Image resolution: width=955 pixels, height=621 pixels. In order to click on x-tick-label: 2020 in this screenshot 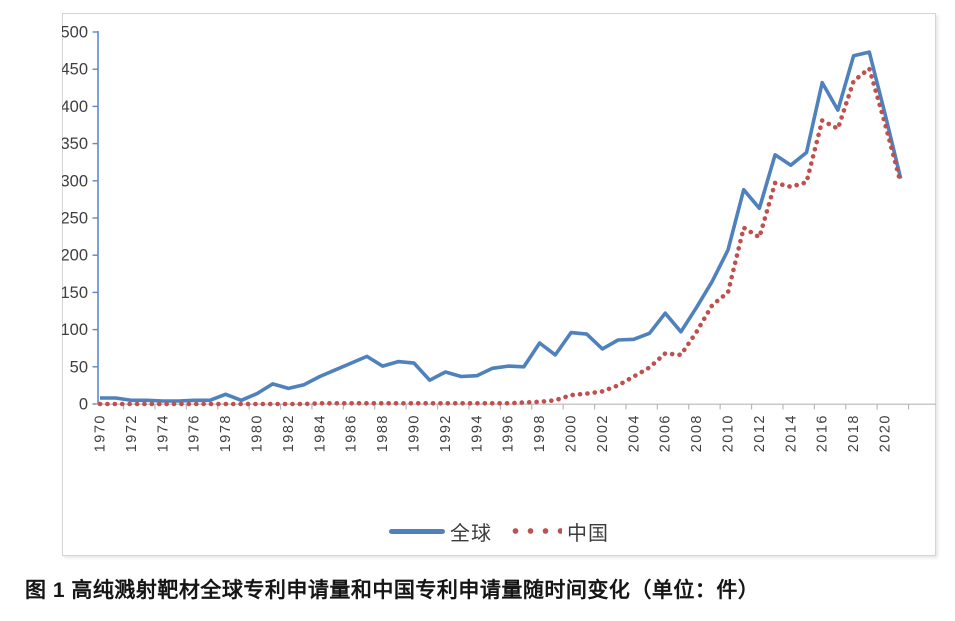, I will do `click(886, 433)`.